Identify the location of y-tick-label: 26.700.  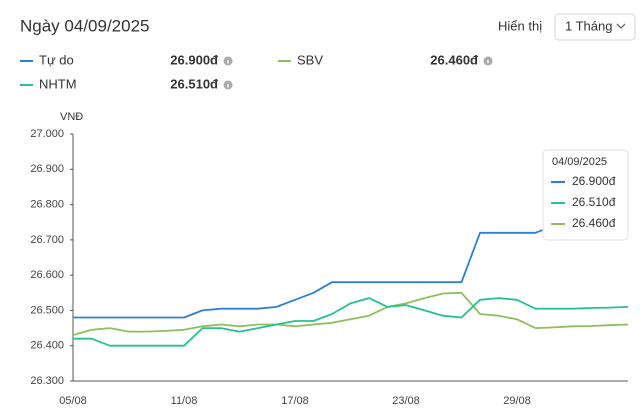
(47, 240).